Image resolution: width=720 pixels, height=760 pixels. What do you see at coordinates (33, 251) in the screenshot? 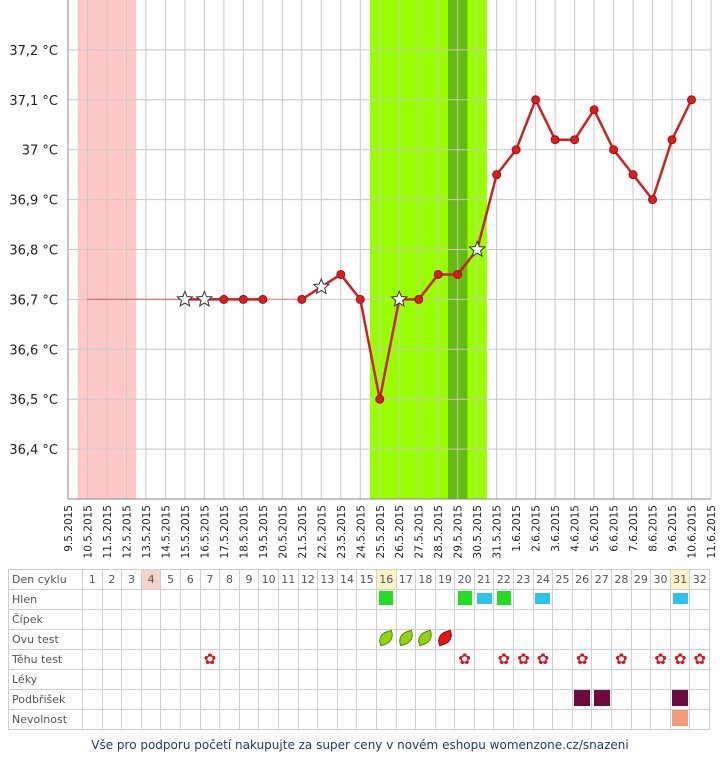
I see `y-tick-label: 36,8 °C` at bounding box center [33, 251].